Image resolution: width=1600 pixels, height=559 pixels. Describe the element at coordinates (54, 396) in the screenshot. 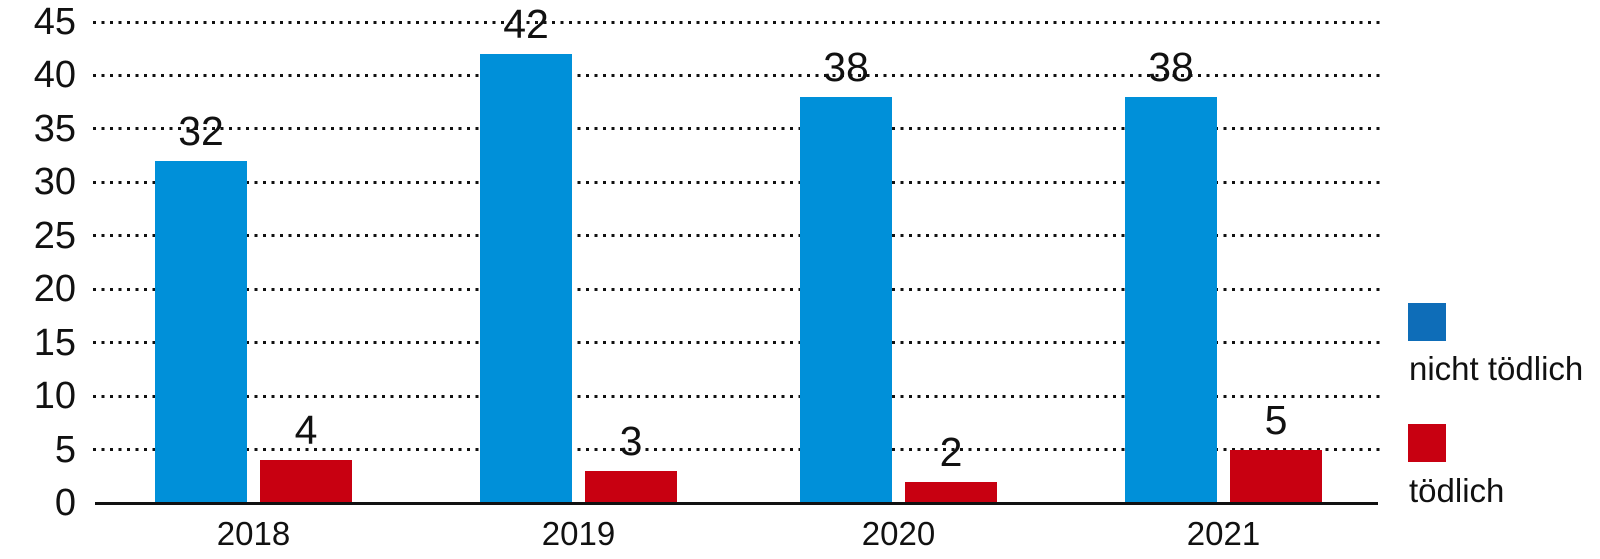

I see `y-tick-label-10: 10` at that location.